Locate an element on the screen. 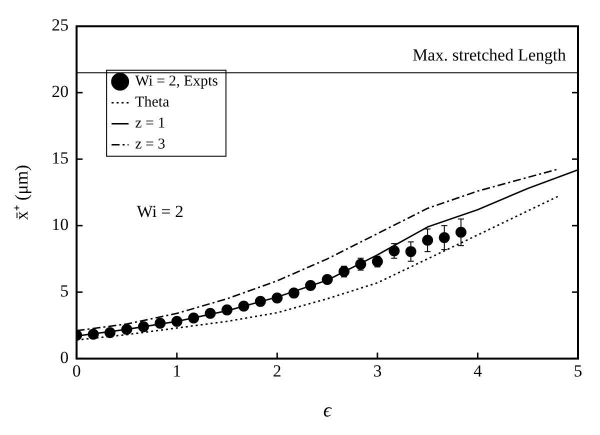  y-axis-title: x̄⁺ (μm) is located at coordinates (22, 192).